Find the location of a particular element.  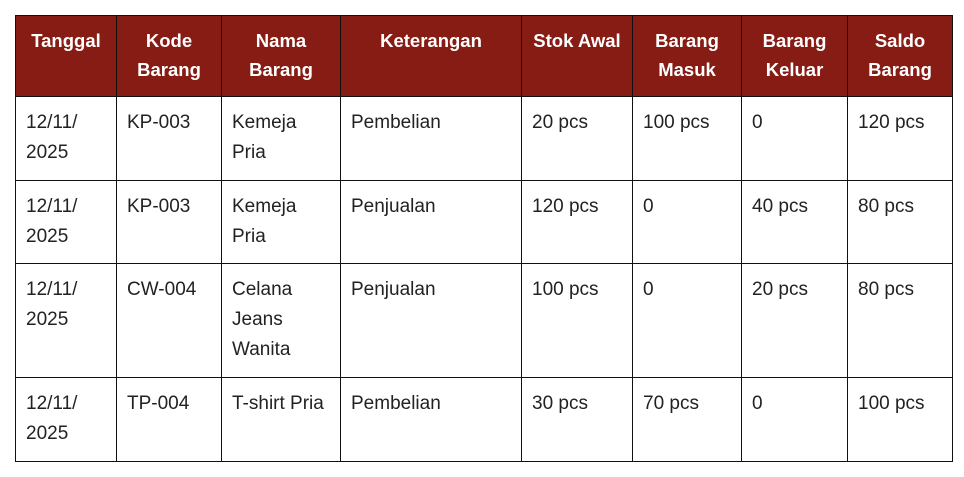

cell-stok-awal: 30 pcs is located at coordinates (577, 419).